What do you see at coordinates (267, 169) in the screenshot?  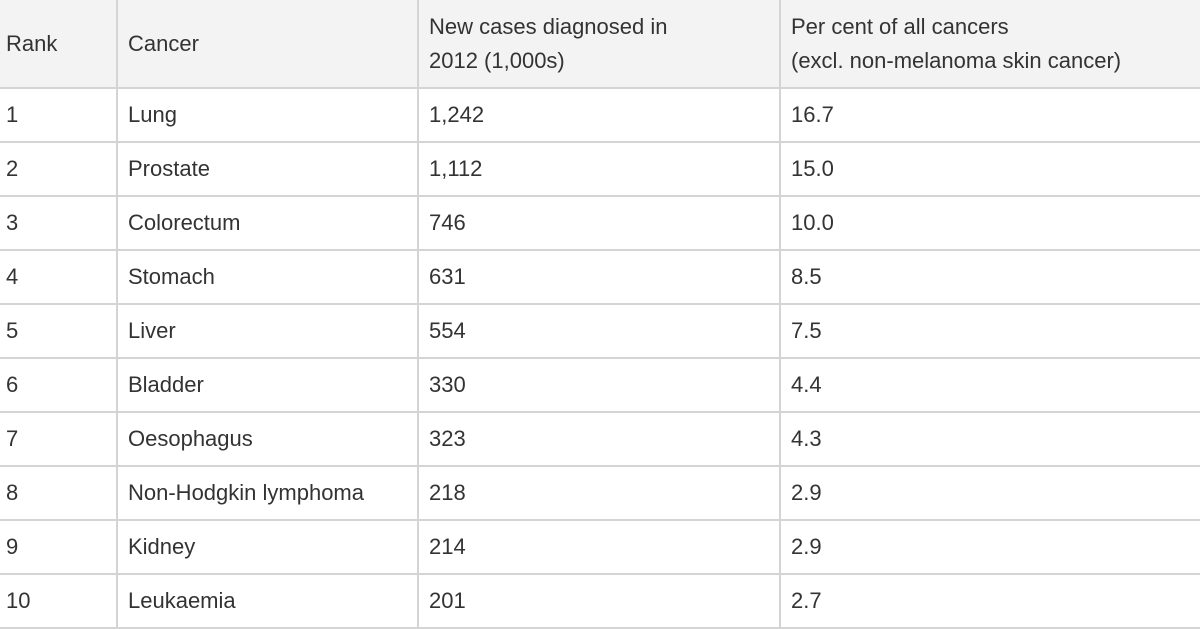 I see `table-cell: Prostate` at bounding box center [267, 169].